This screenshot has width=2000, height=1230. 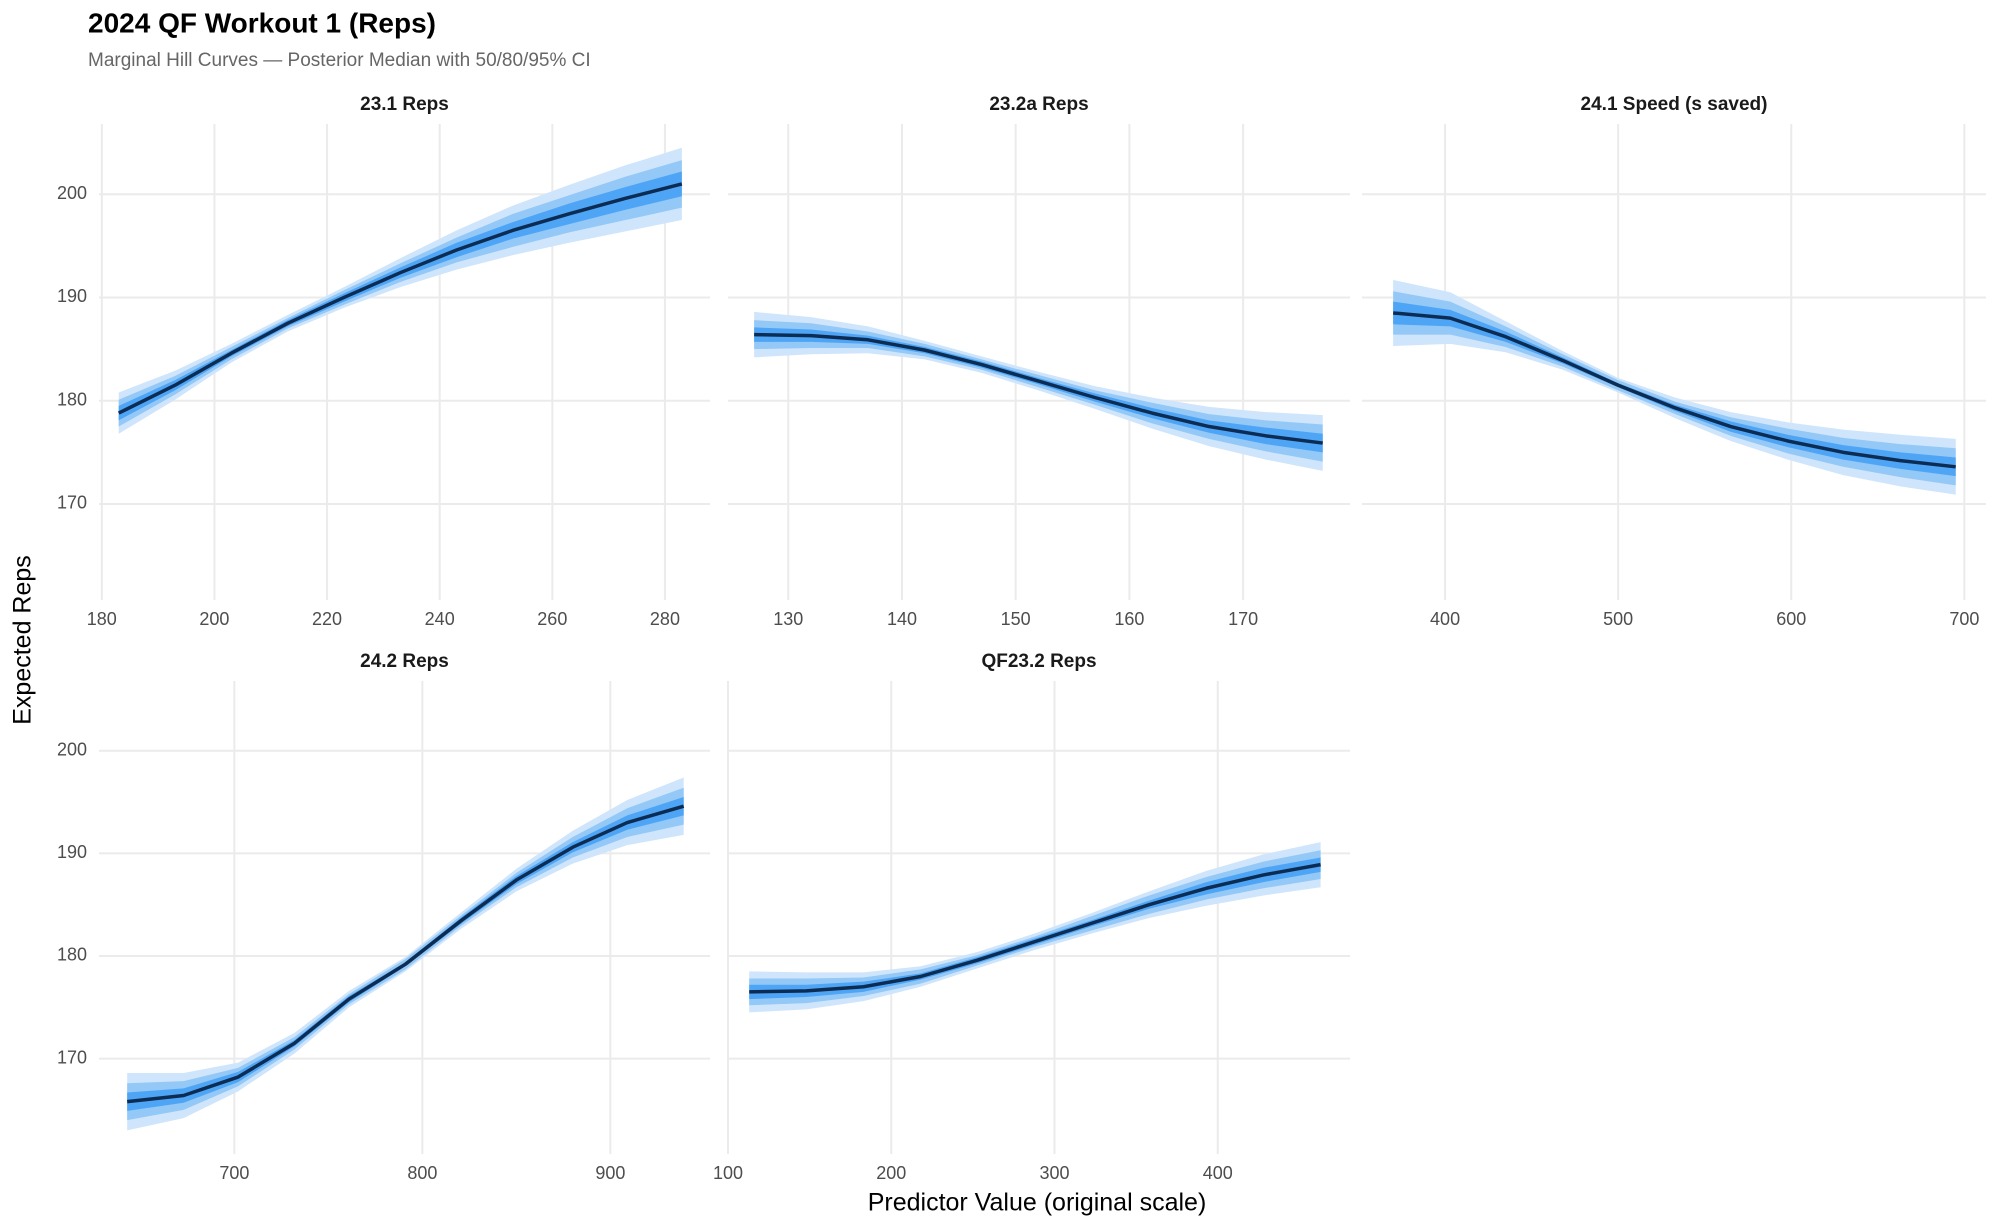 What do you see at coordinates (327, 619) in the screenshot?
I see `x-tick-label: 220` at bounding box center [327, 619].